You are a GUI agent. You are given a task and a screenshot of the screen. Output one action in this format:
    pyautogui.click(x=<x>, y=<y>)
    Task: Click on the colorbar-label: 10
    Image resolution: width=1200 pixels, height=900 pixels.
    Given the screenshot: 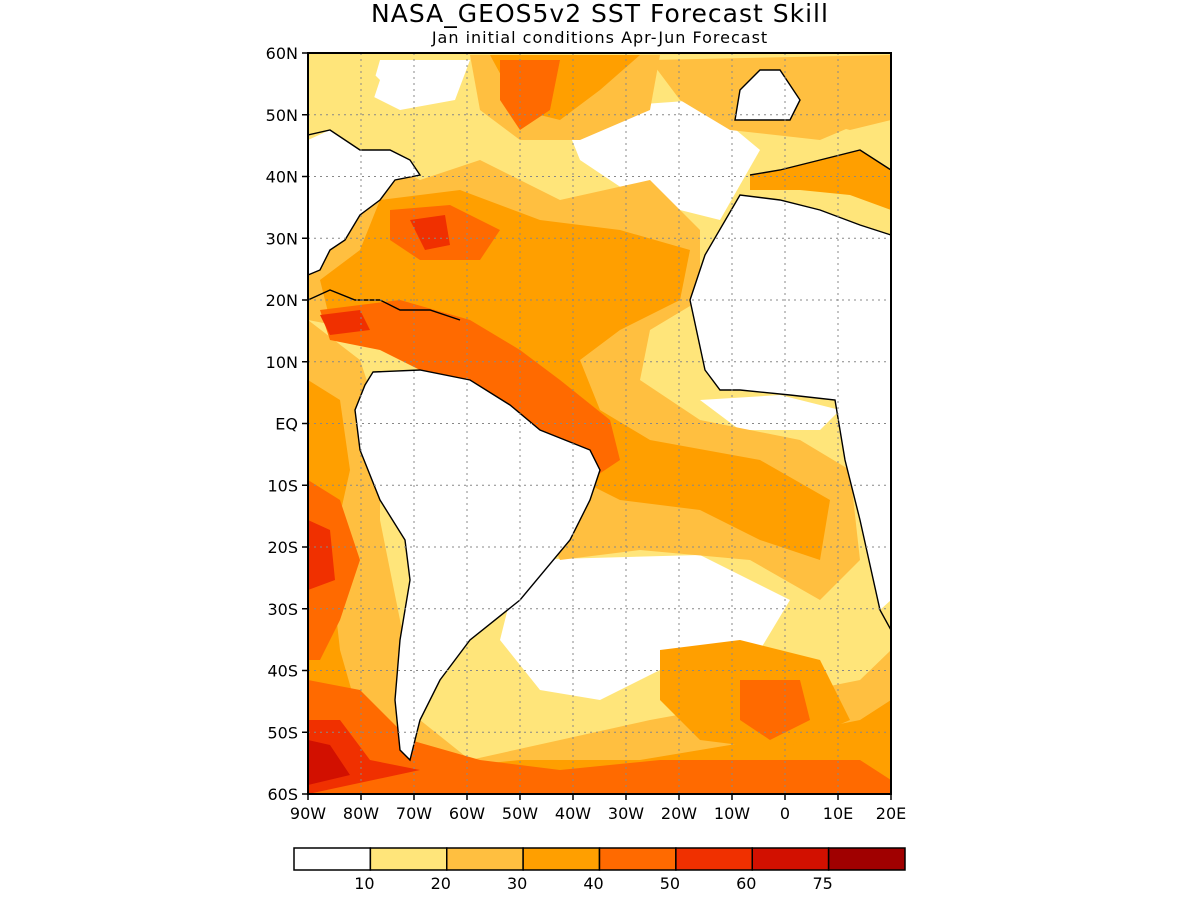 What is the action you would take?
    pyautogui.click(x=364, y=883)
    